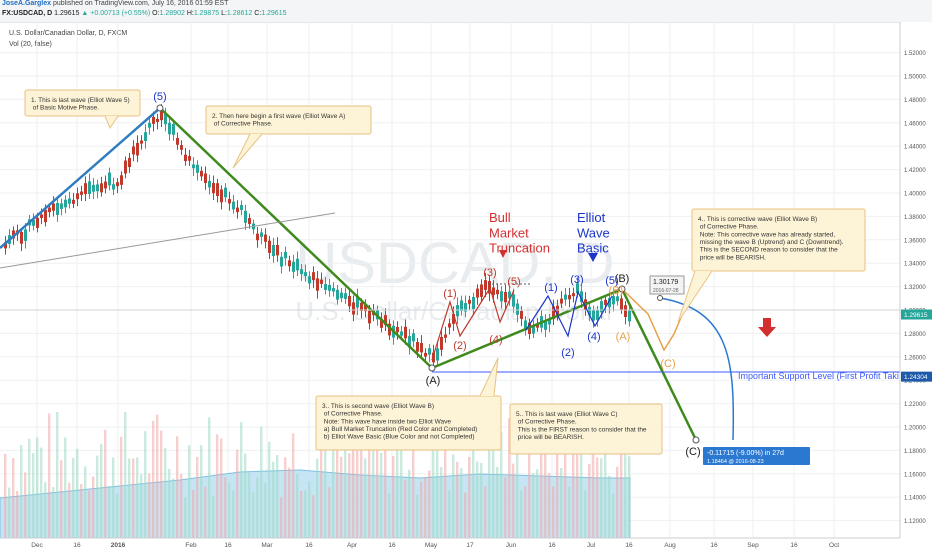 The width and height of the screenshot is (932, 550). Describe the element at coordinates (696, 440) in the screenshot. I see `wave-c-end` at that location.